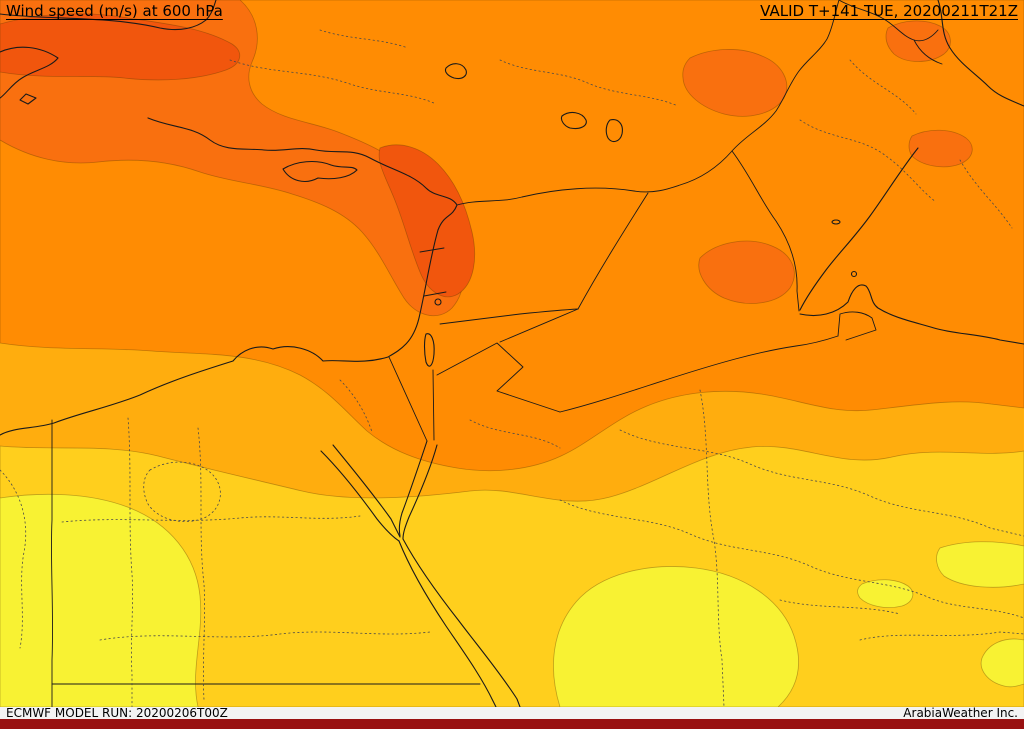  What do you see at coordinates (911, 246) in the screenshot?
I see `persian-gulf-coastline` at bounding box center [911, 246].